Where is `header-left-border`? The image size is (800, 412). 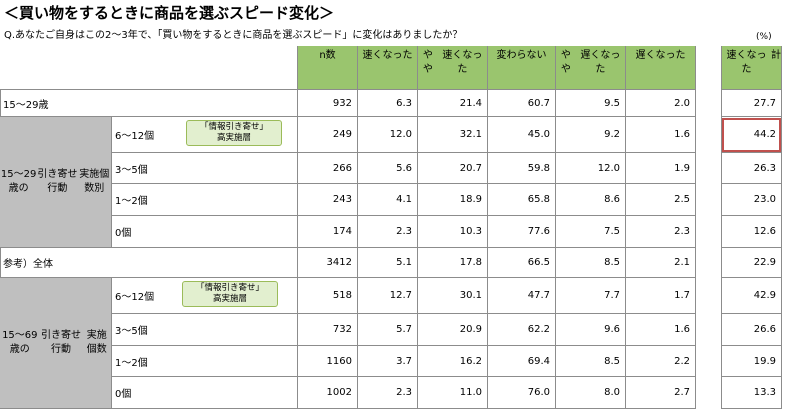
header-left-border is located at coordinates (721, 227).